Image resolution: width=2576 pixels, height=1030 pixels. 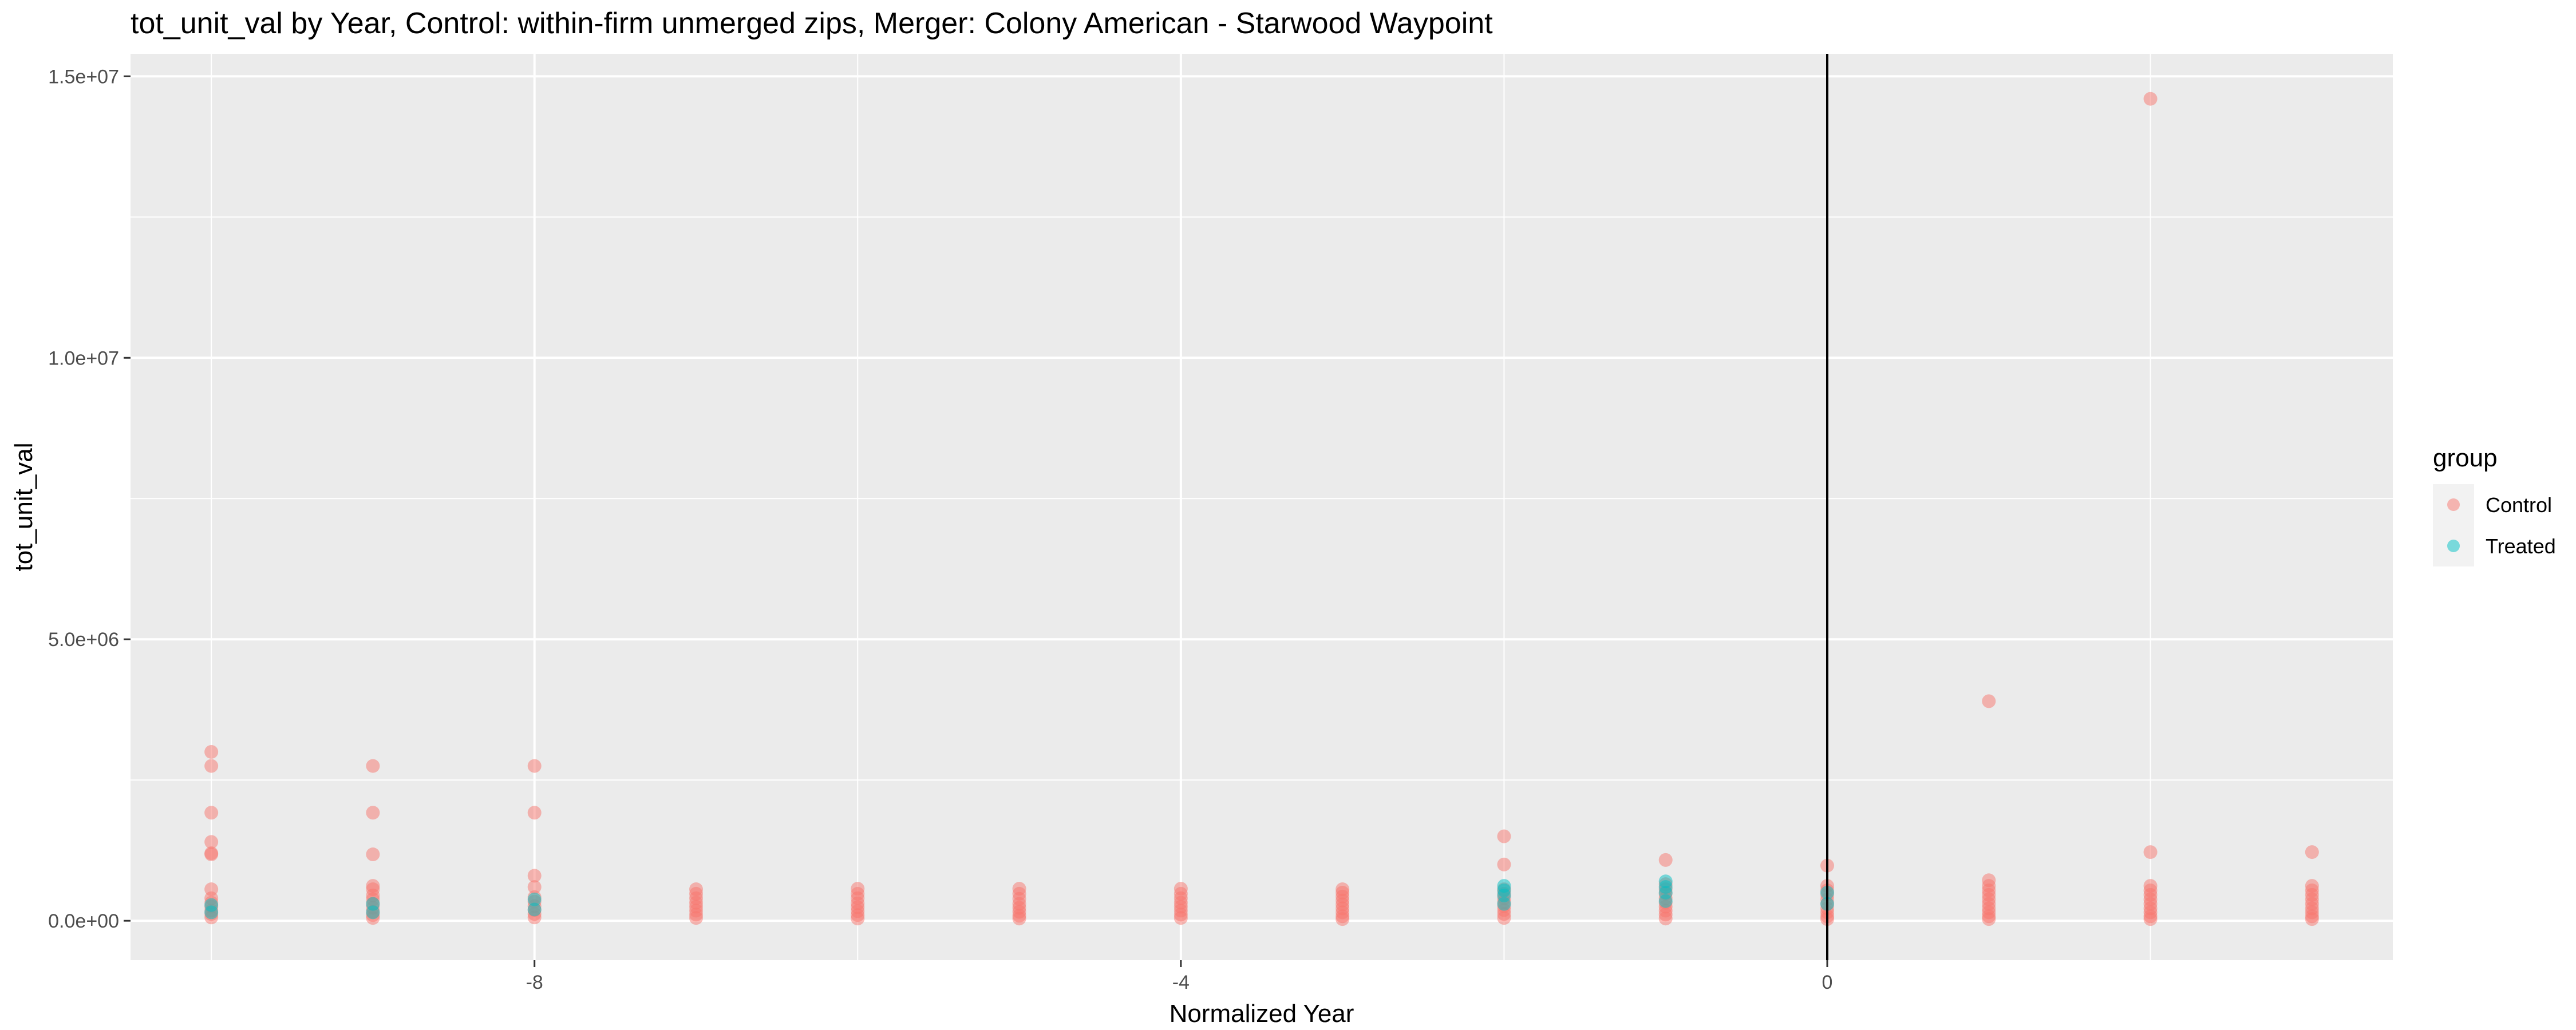 What do you see at coordinates (1019, 897) in the screenshot?
I see `series-treated-points` at bounding box center [1019, 897].